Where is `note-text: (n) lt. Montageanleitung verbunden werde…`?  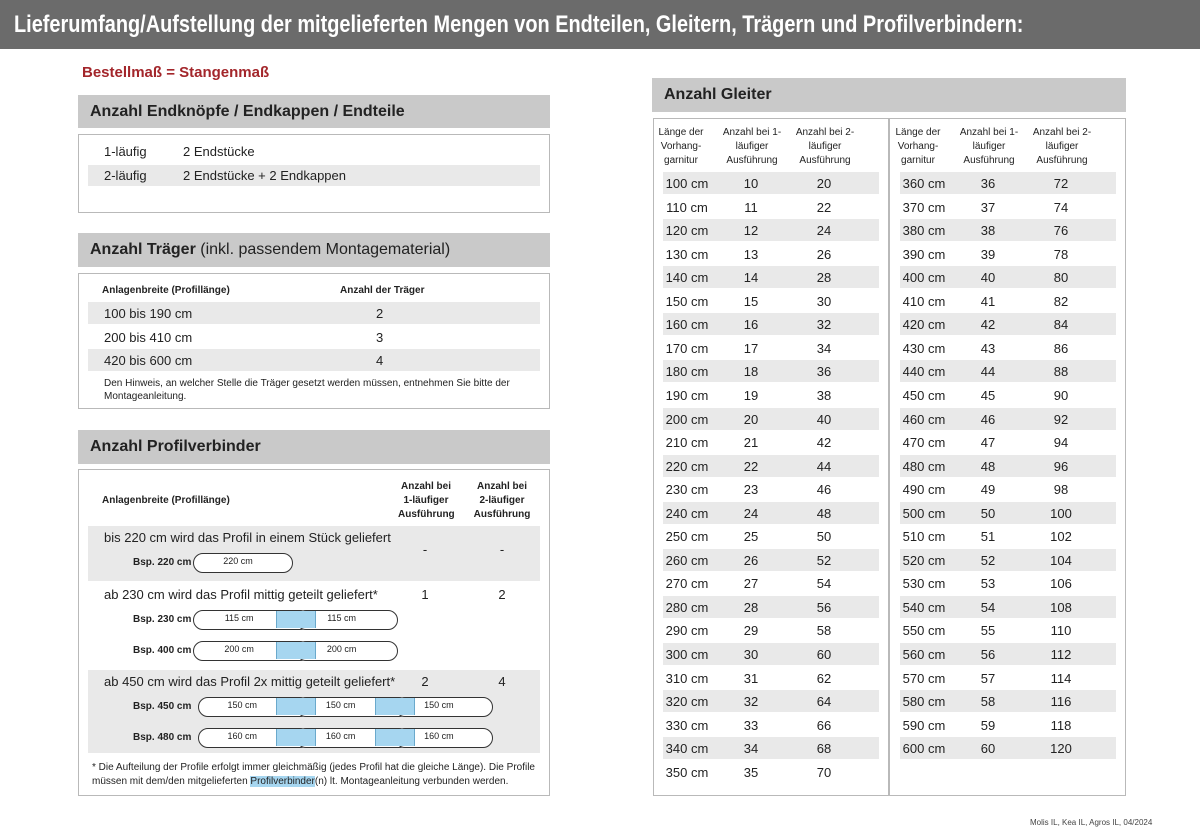 note-text: (n) lt. Montageanleitung verbunden werde… is located at coordinates (411, 781).